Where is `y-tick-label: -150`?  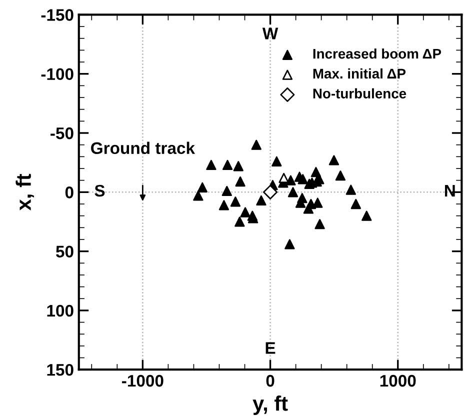
y-tick-label: -150 is located at coordinates (57, 15).